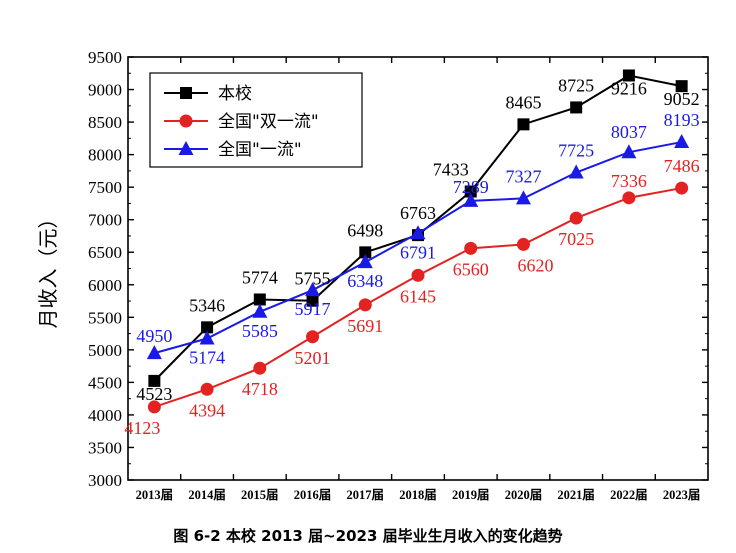 This screenshot has height=553, width=736. I want to click on data-label: 6620, so click(535, 265).